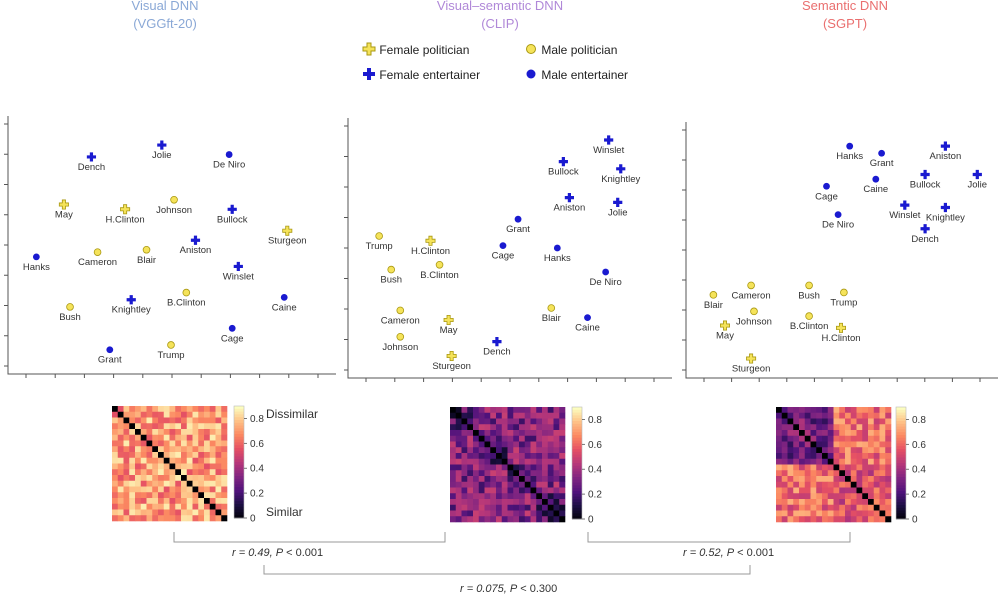 The width and height of the screenshot is (1000, 596). I want to click on marker-jolie, so click(618, 202).